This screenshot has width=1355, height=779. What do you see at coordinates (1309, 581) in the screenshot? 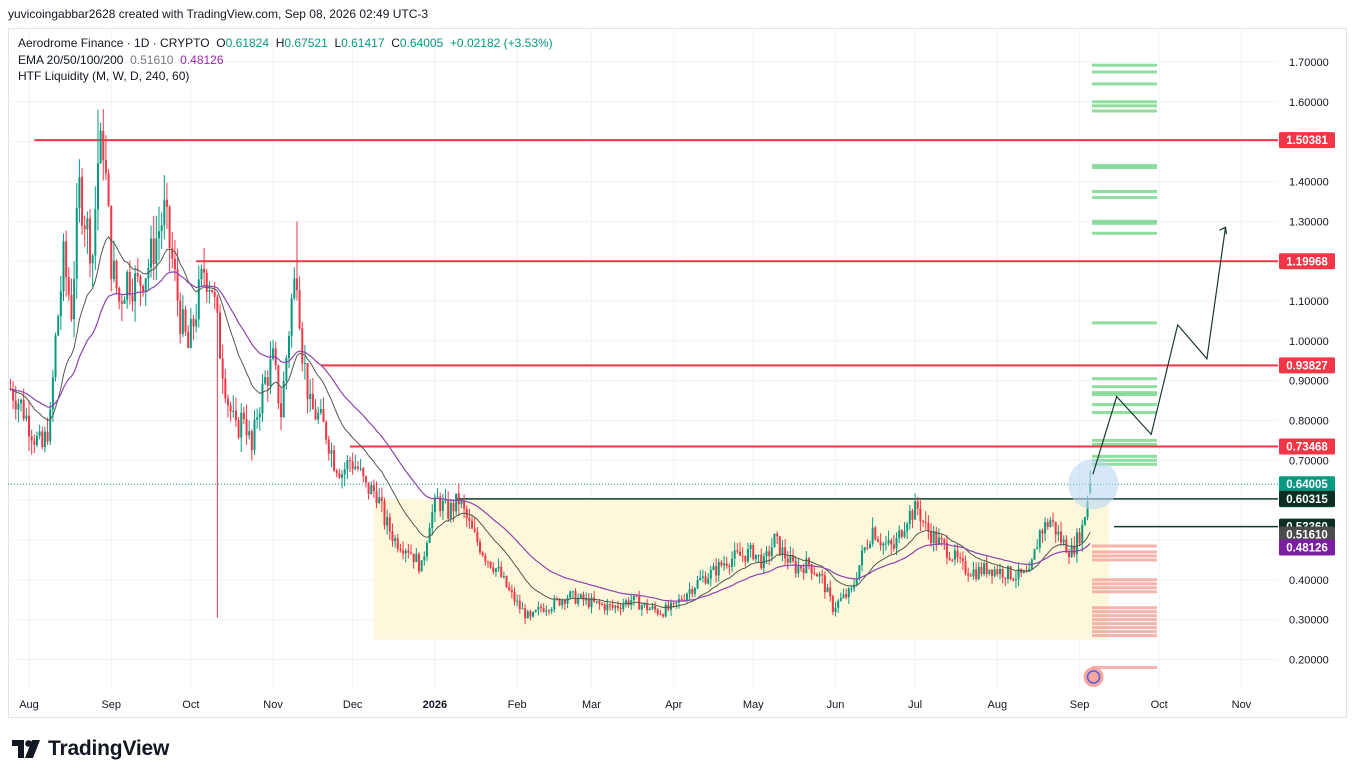
I see `y-tick-label-13: 0.40000` at bounding box center [1309, 581].